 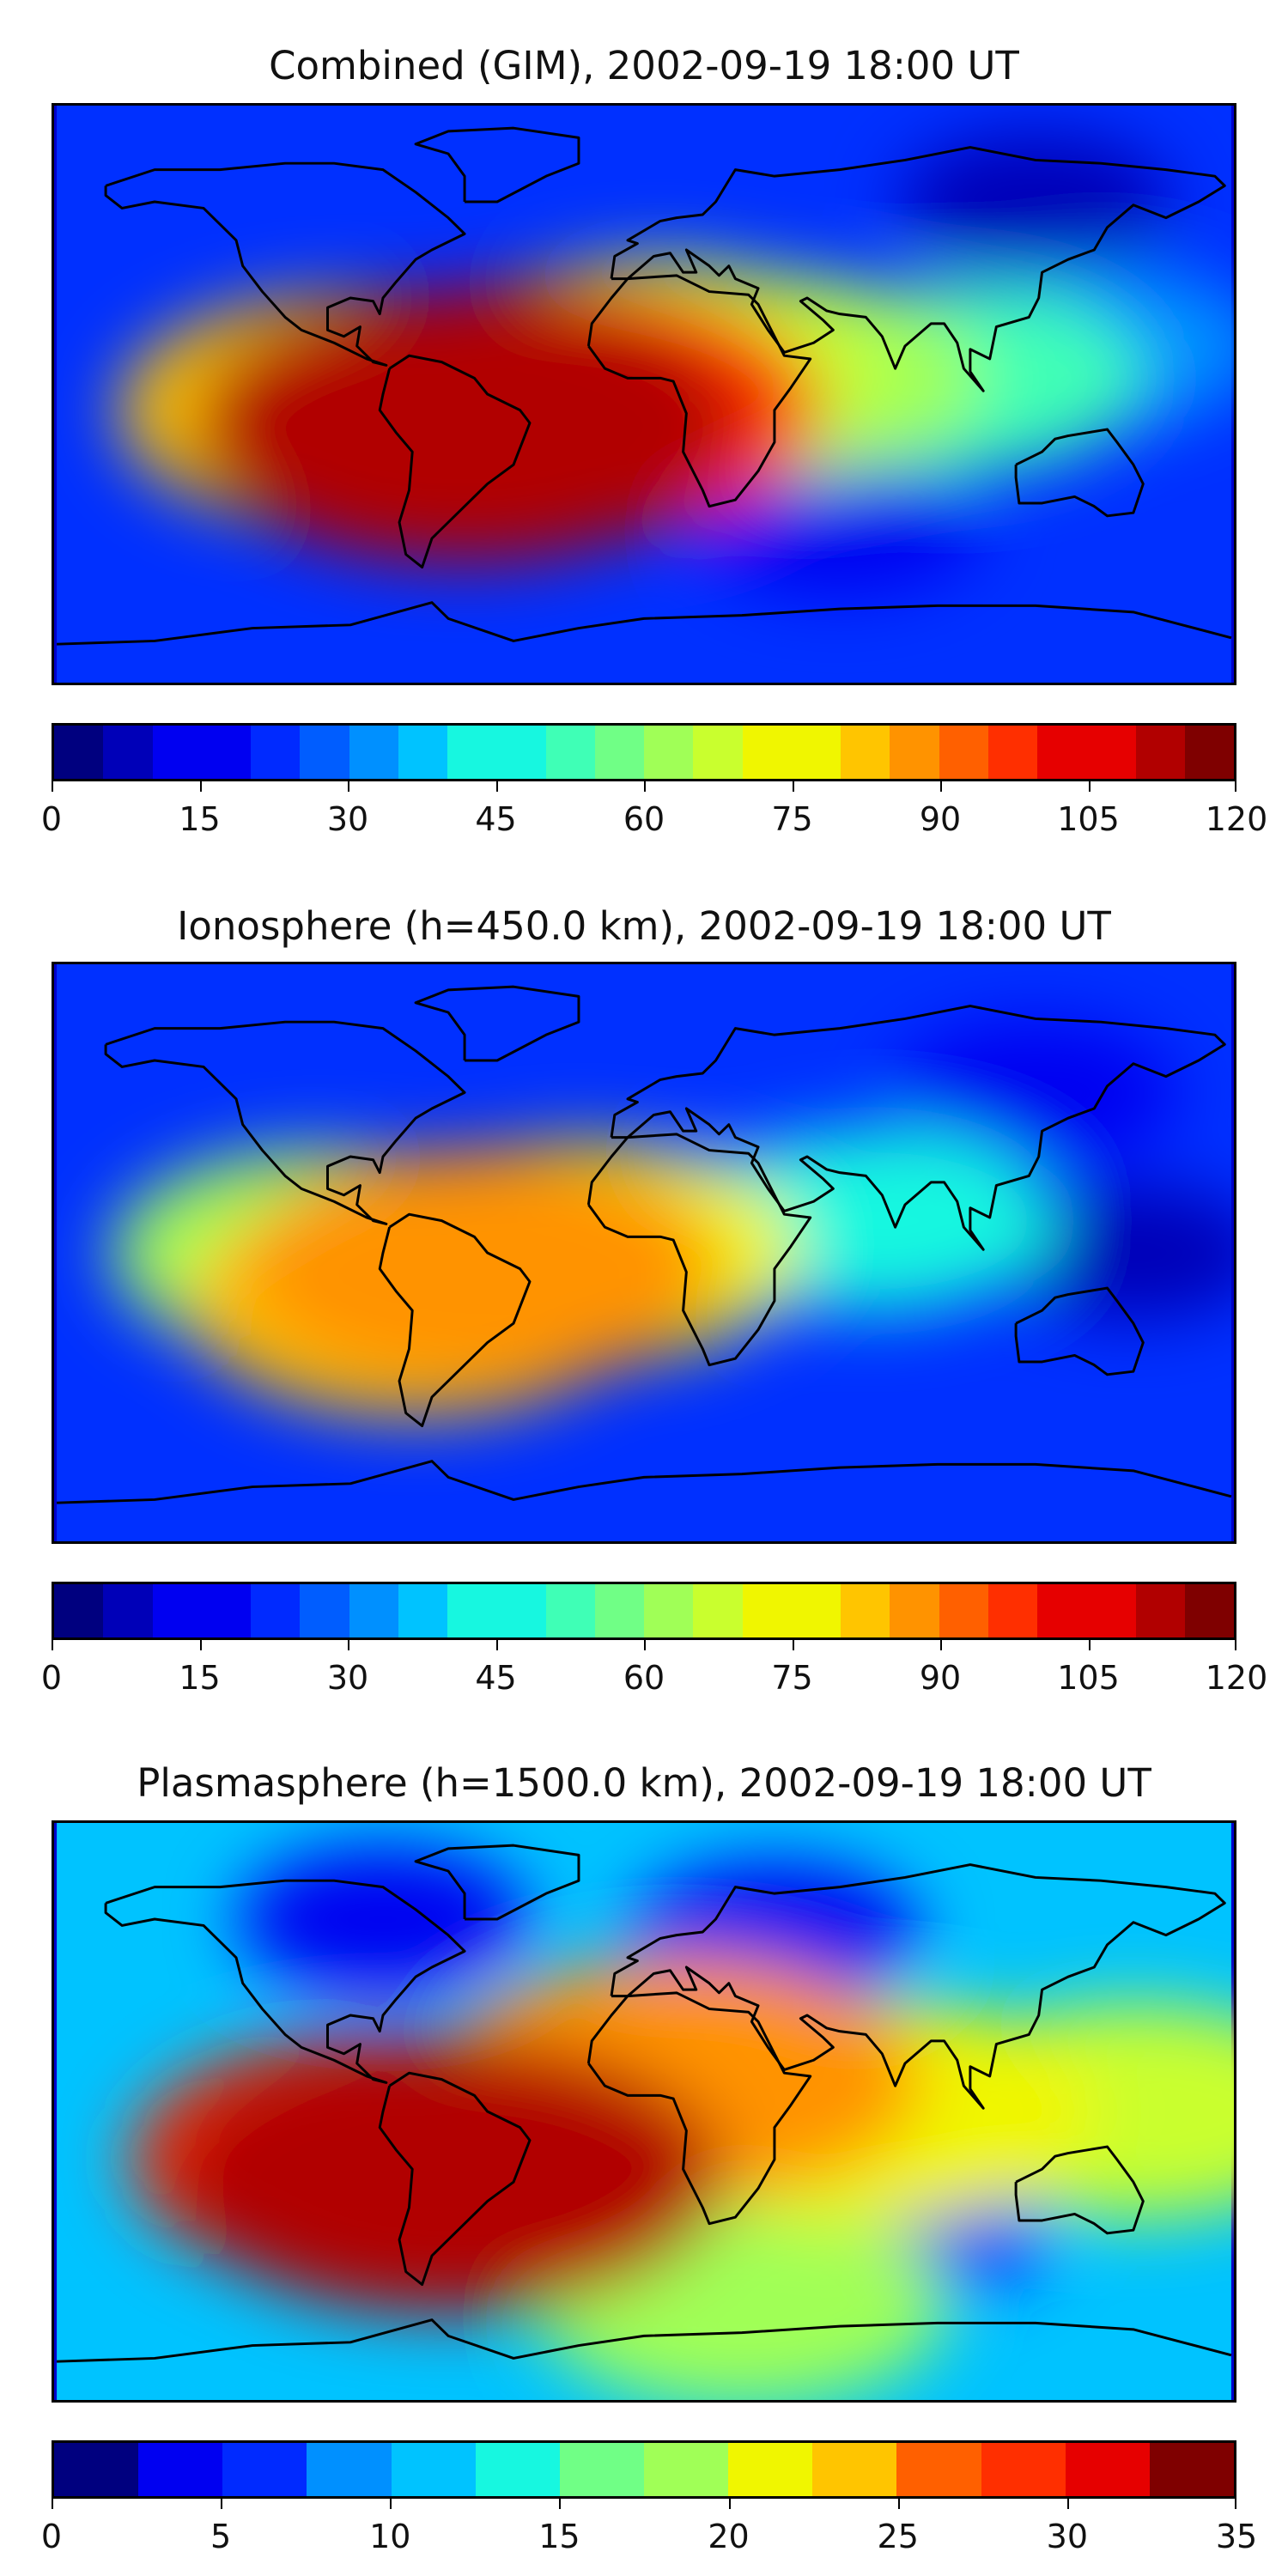 What do you see at coordinates (729, 2536) in the screenshot?
I see `colorbar-tick-label: 20` at bounding box center [729, 2536].